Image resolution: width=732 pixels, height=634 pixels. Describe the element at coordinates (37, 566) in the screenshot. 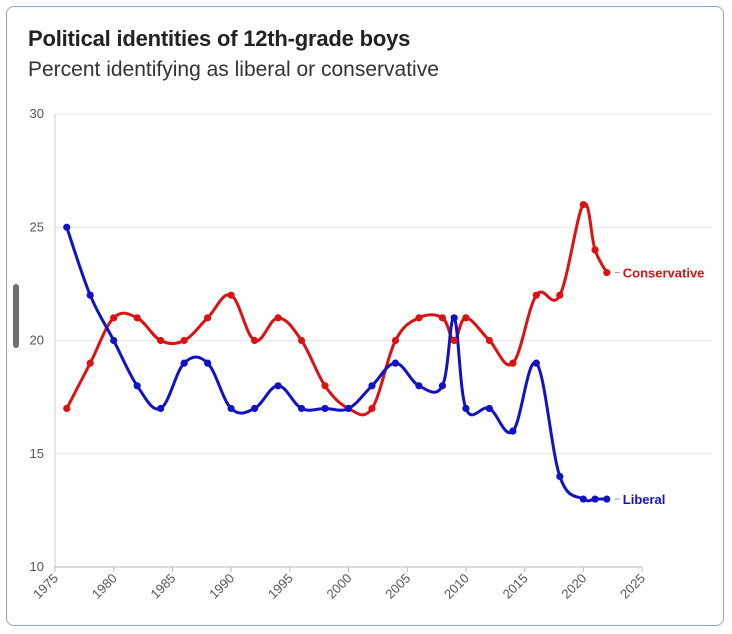

I see `y-tick-label: 10` at that location.